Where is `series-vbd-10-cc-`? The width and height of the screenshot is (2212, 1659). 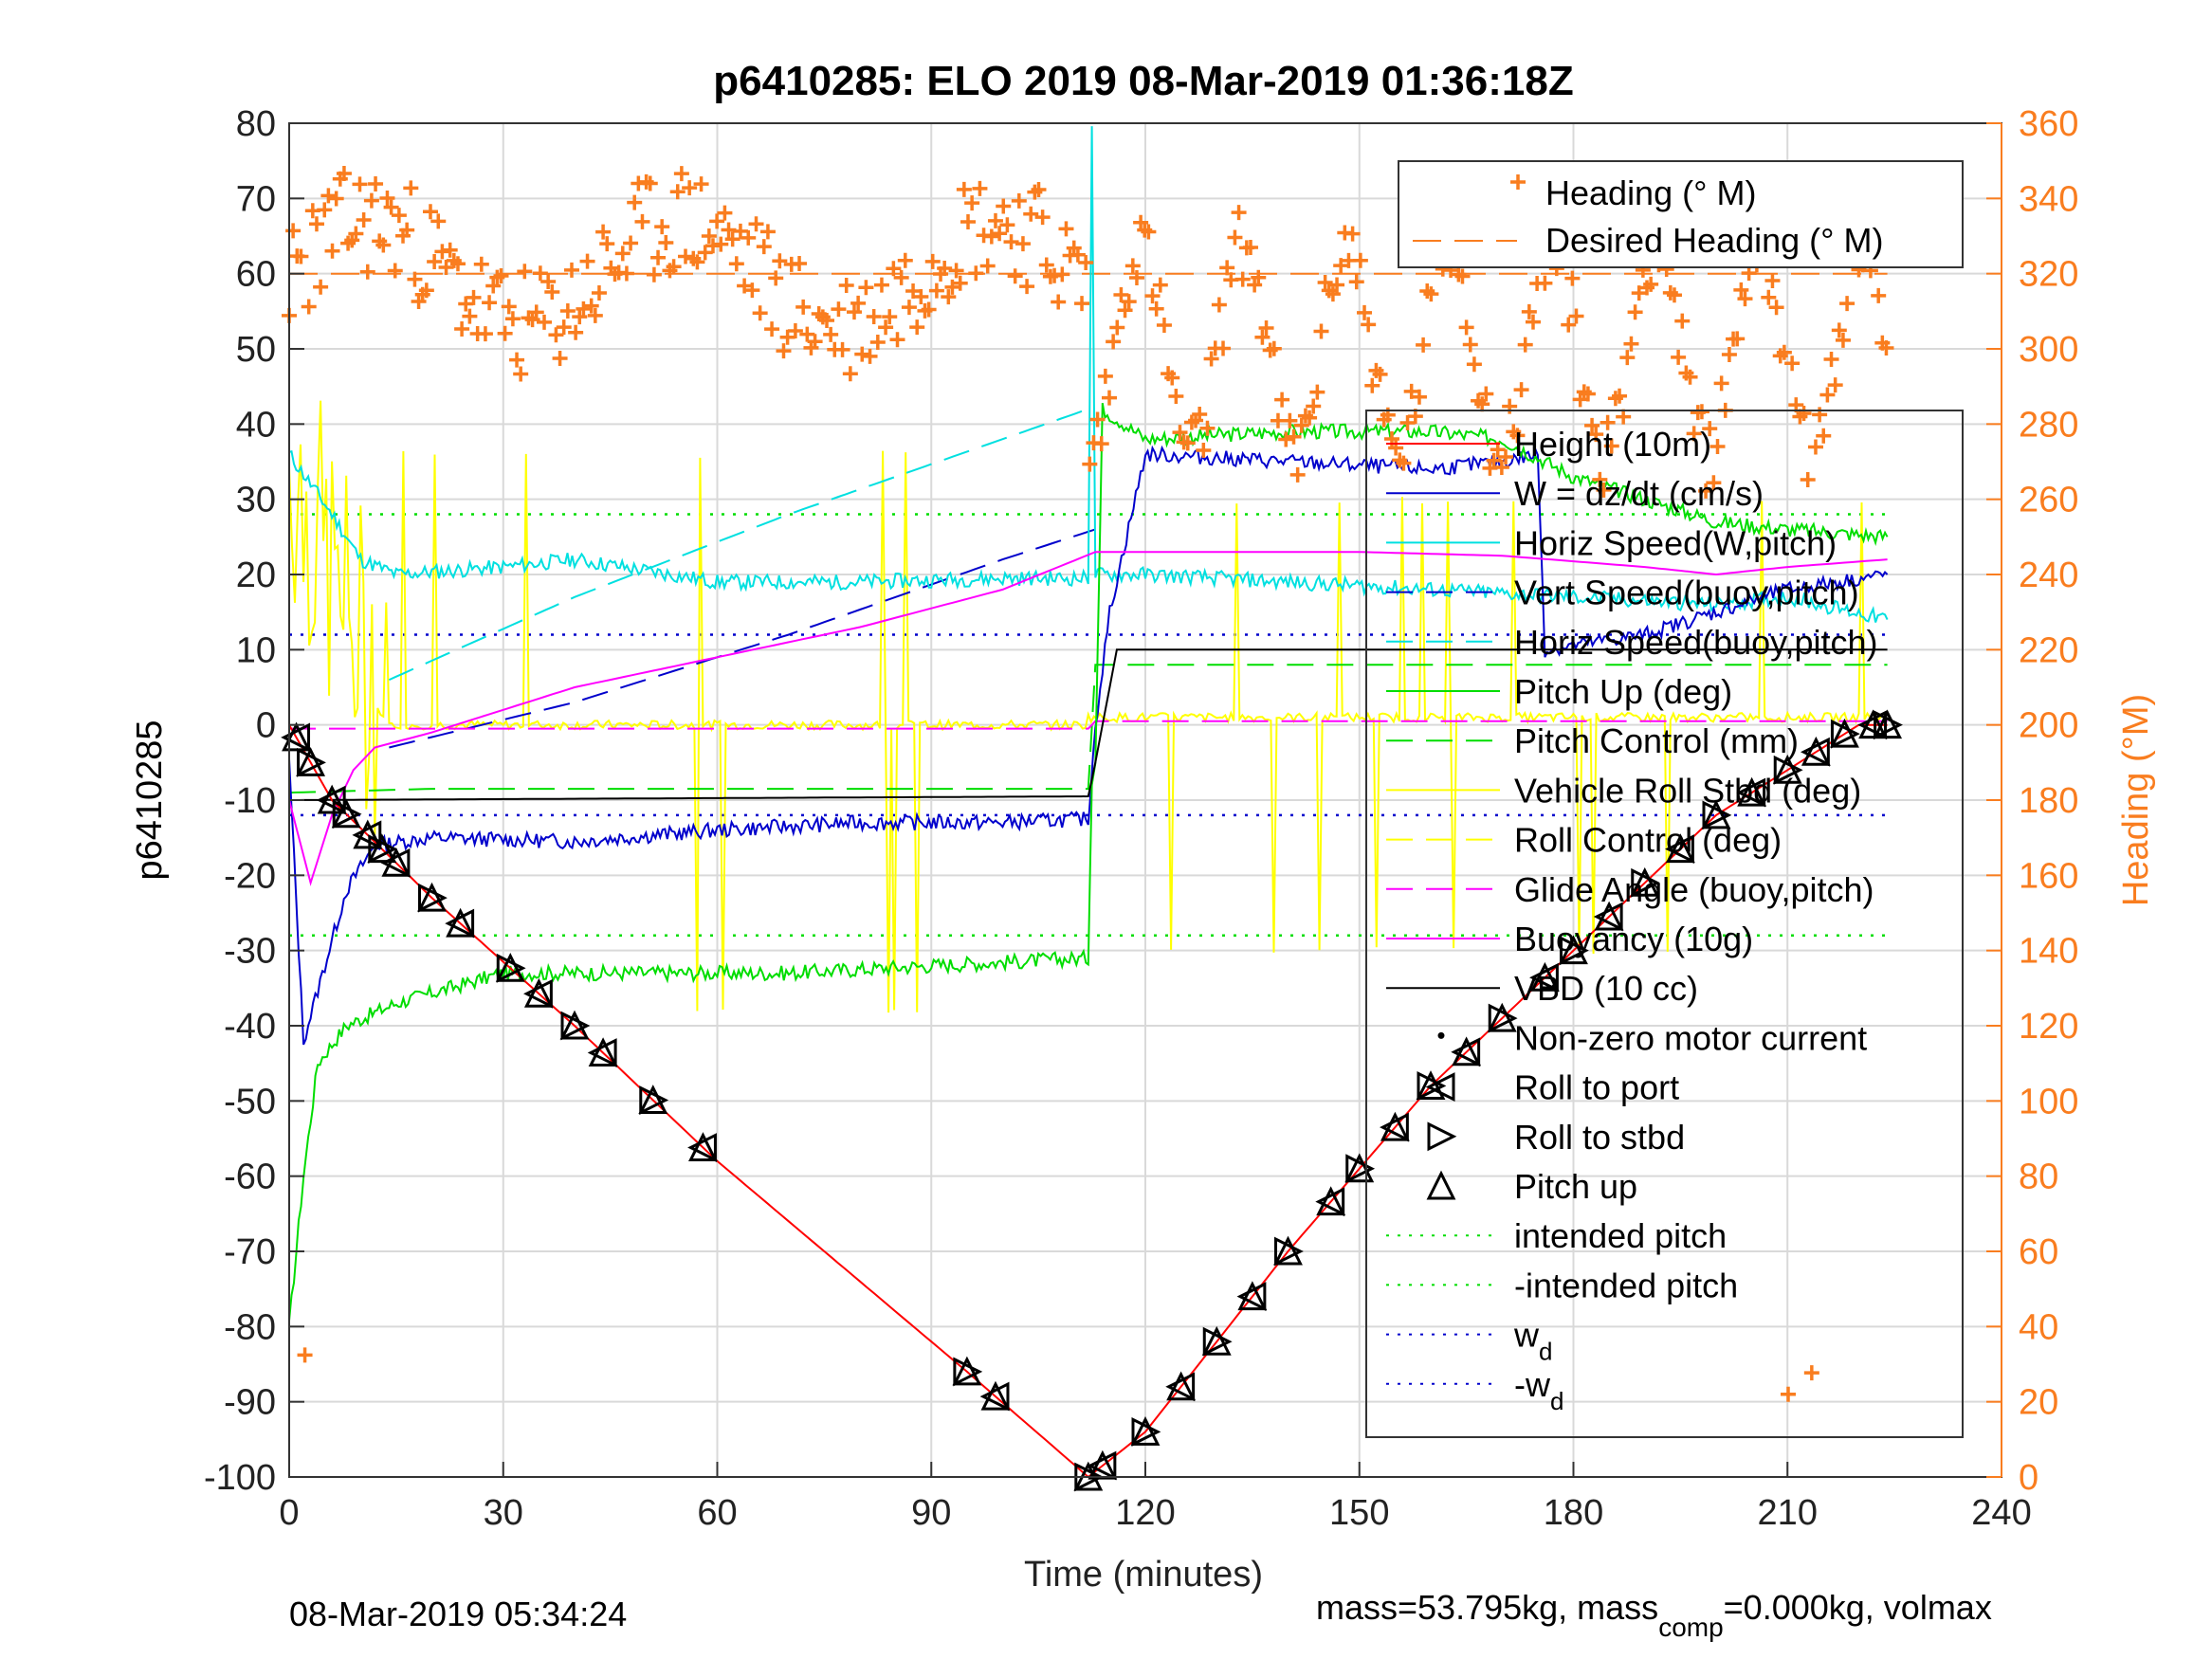 series-vbd-10-cc- is located at coordinates (1088, 724).